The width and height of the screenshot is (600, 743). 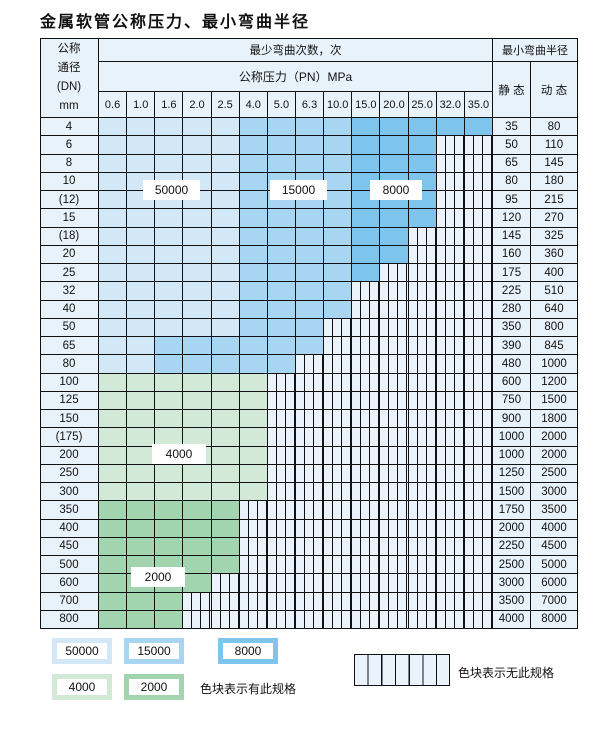 What do you see at coordinates (69, 601) in the screenshot?
I see `dn-cell: 700` at bounding box center [69, 601].